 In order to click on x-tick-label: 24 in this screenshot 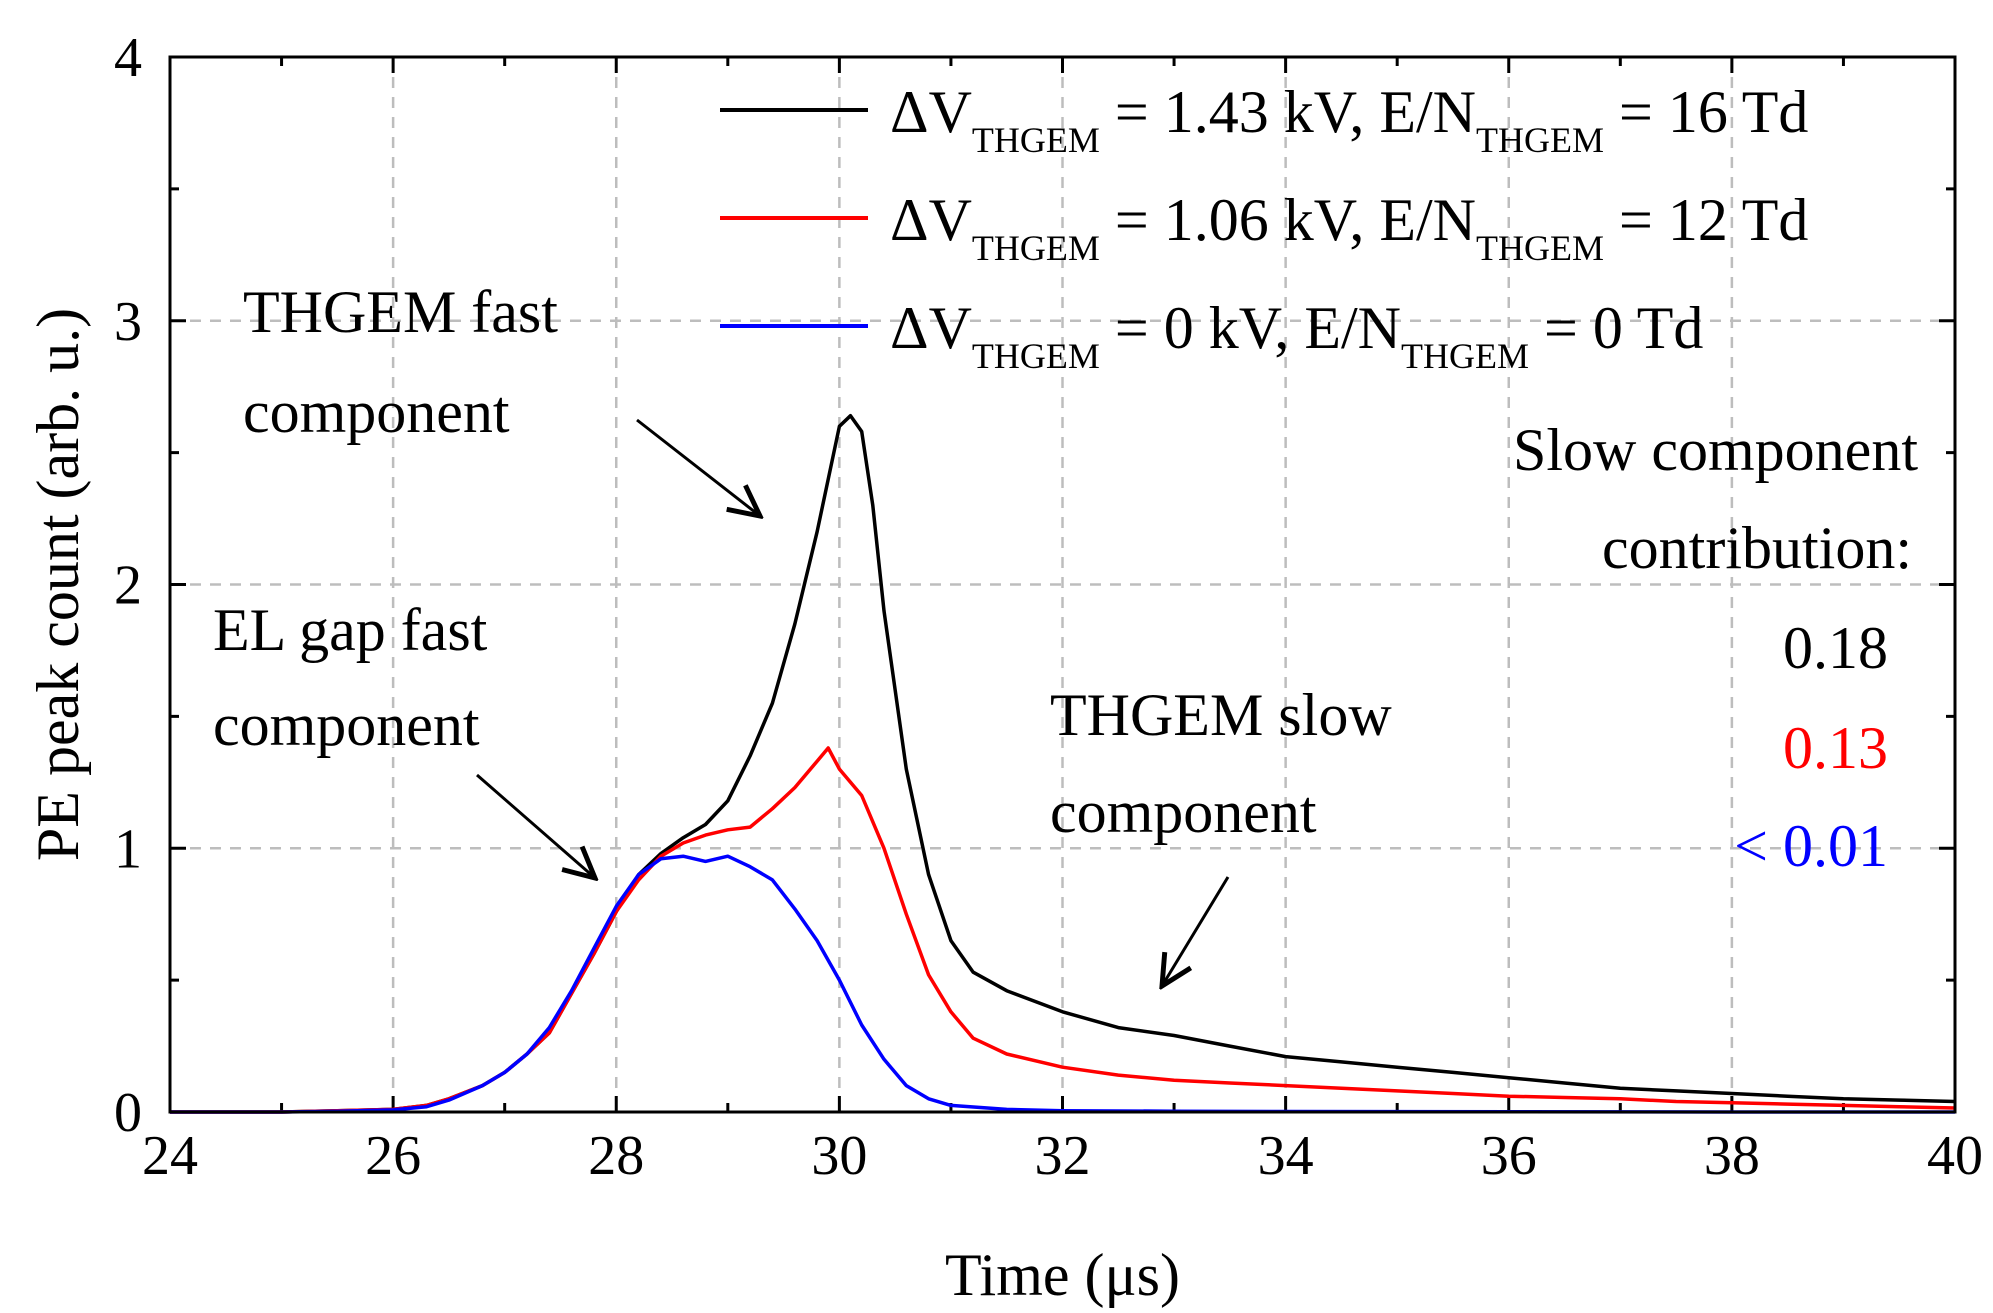, I will do `click(170, 1156)`.